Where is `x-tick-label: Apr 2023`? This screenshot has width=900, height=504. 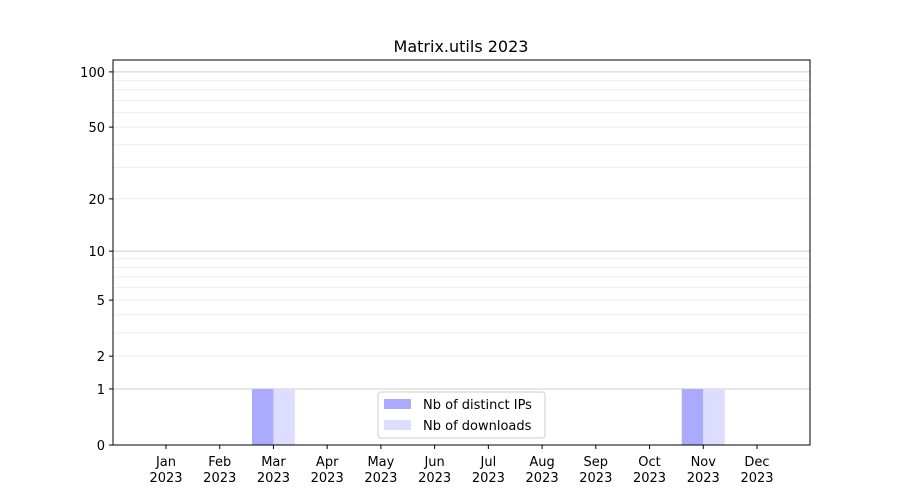
x-tick-label: Apr 2023 is located at coordinates (327, 470).